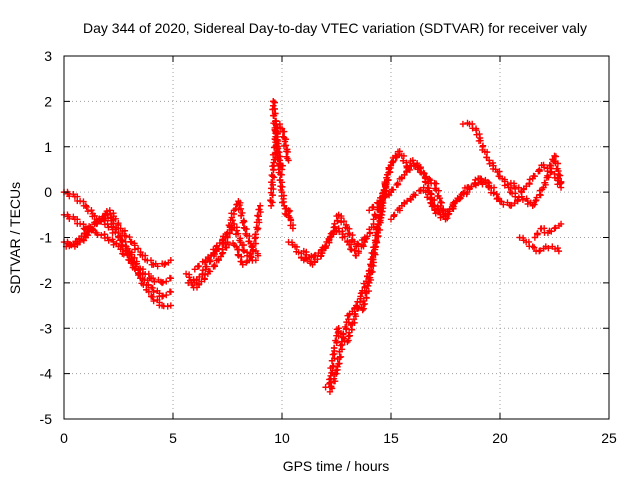  Describe the element at coordinates (48, 101) in the screenshot. I see `y-tick-label: 2` at that location.